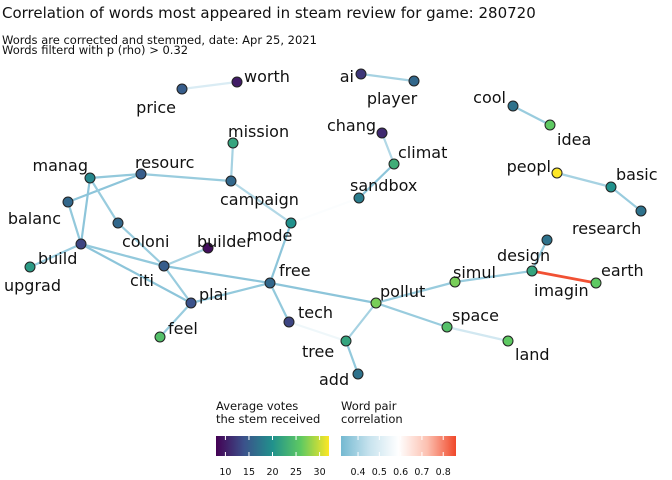 This screenshot has width=672, height=480. I want to click on node-label-imagin: imagin, so click(561, 290).